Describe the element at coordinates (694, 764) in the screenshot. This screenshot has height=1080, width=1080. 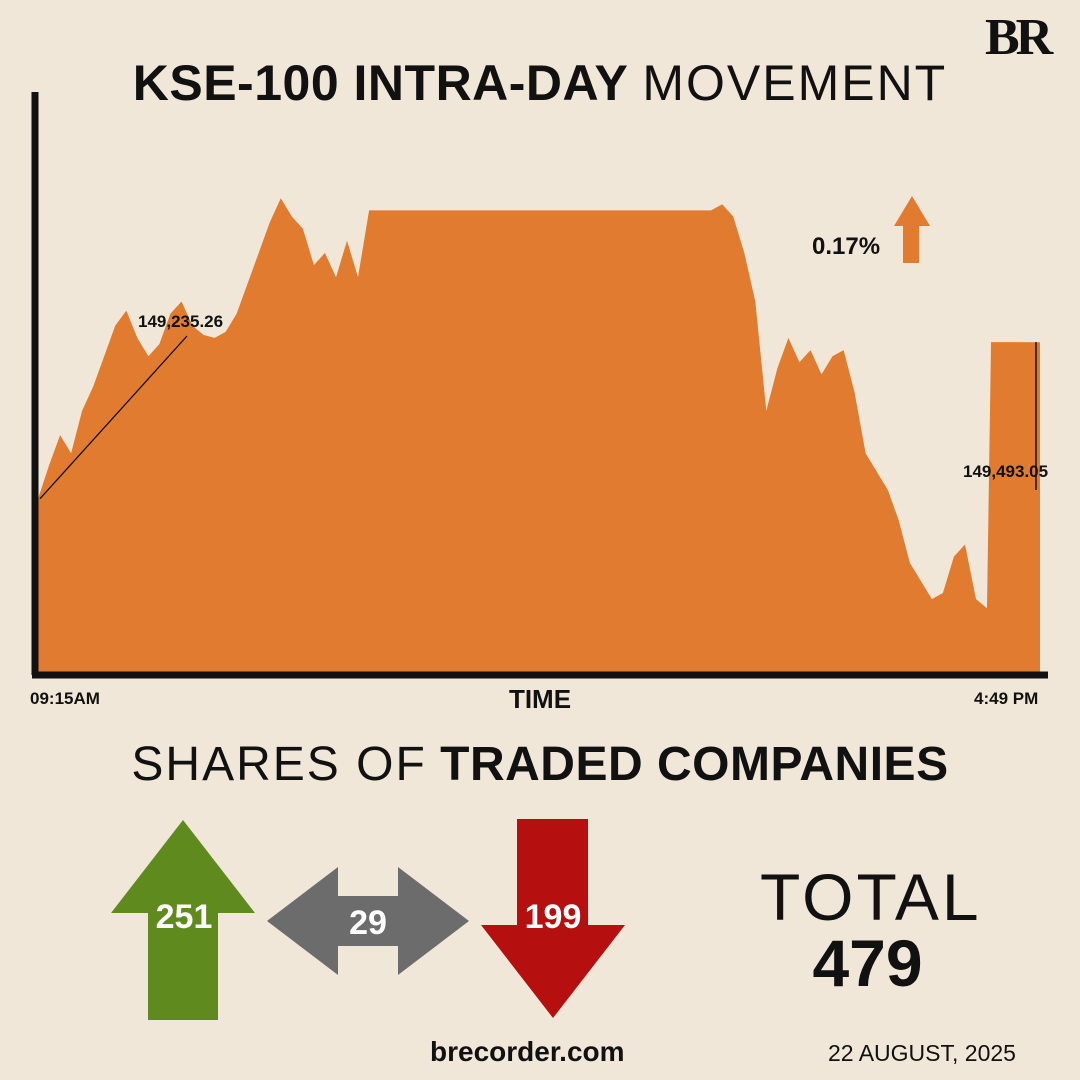
I see `section-title-bold: TRADED COMPANIES` at that location.